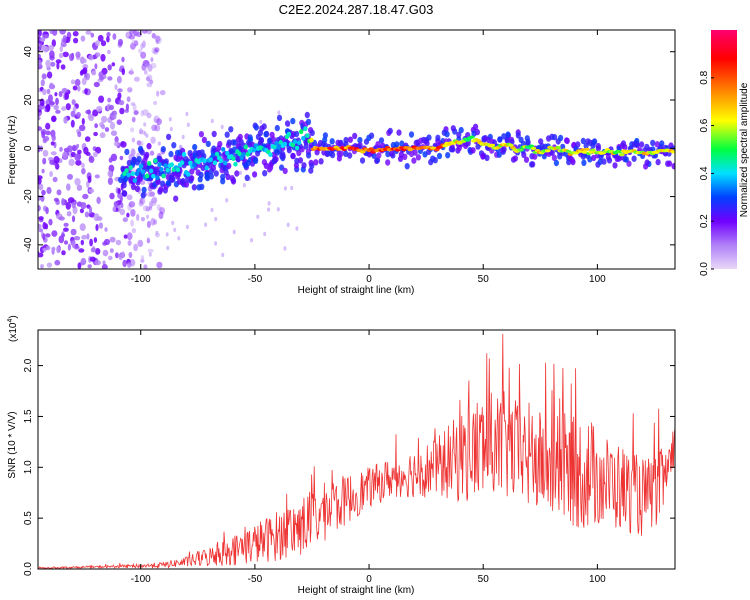 This screenshot has height=600, width=750. I want to click on y-tick-label: 20, so click(28, 100).